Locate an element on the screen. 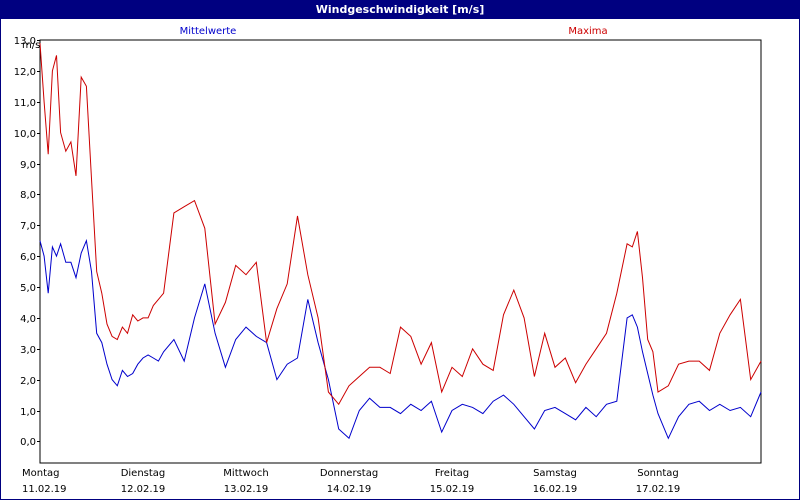 The width and height of the screenshot is (800, 500). y-tick-label: 0,0 is located at coordinates (28, 442).